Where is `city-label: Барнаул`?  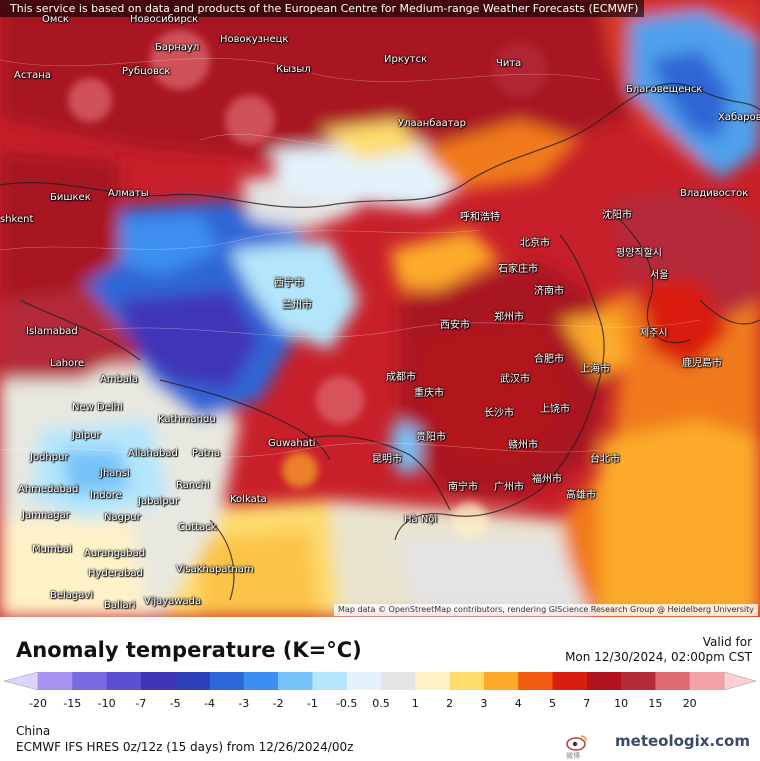 city-label: Барнаул is located at coordinates (177, 47).